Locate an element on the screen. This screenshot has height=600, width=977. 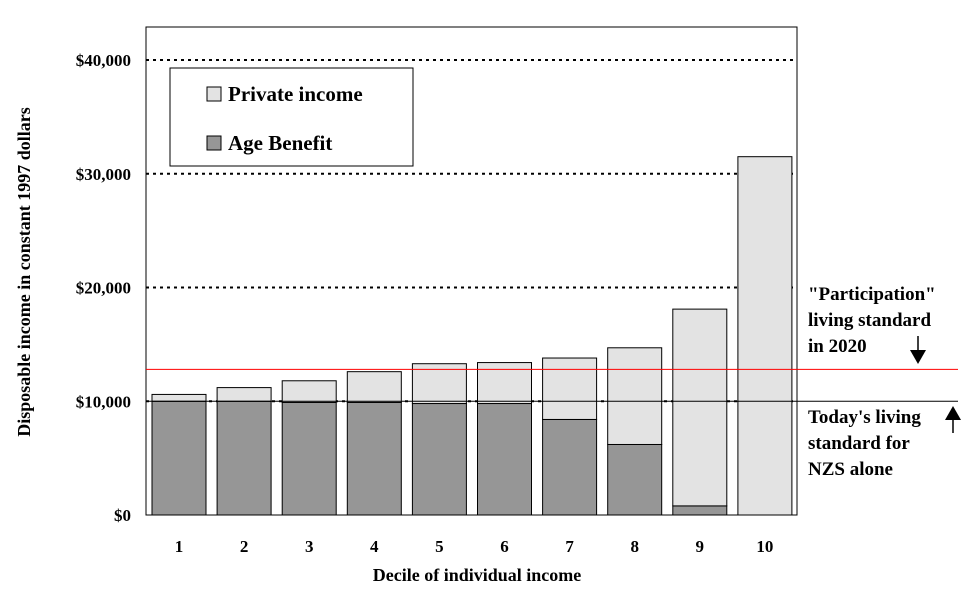
x-tick-label: 9 is located at coordinates (700, 546).